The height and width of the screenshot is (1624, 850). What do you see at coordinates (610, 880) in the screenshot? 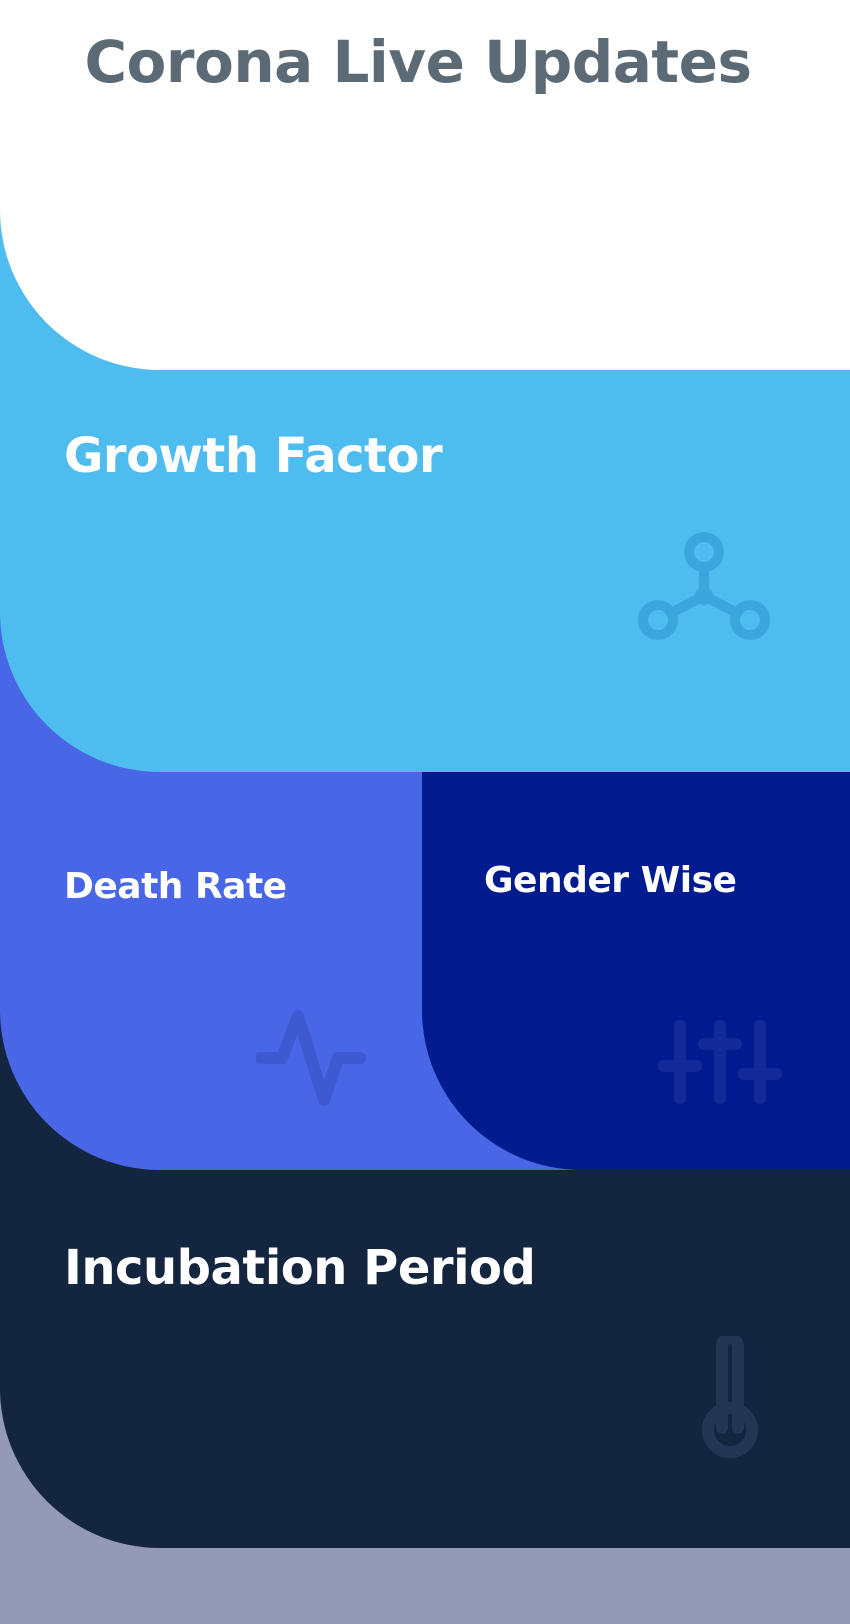
I see `gender-wise-title: Gender Wise` at bounding box center [610, 880].